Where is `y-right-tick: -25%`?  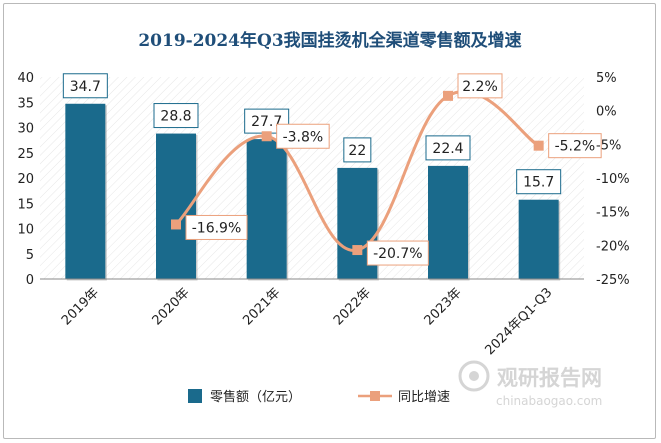 y-right-tick: -25% is located at coordinates (613, 280).